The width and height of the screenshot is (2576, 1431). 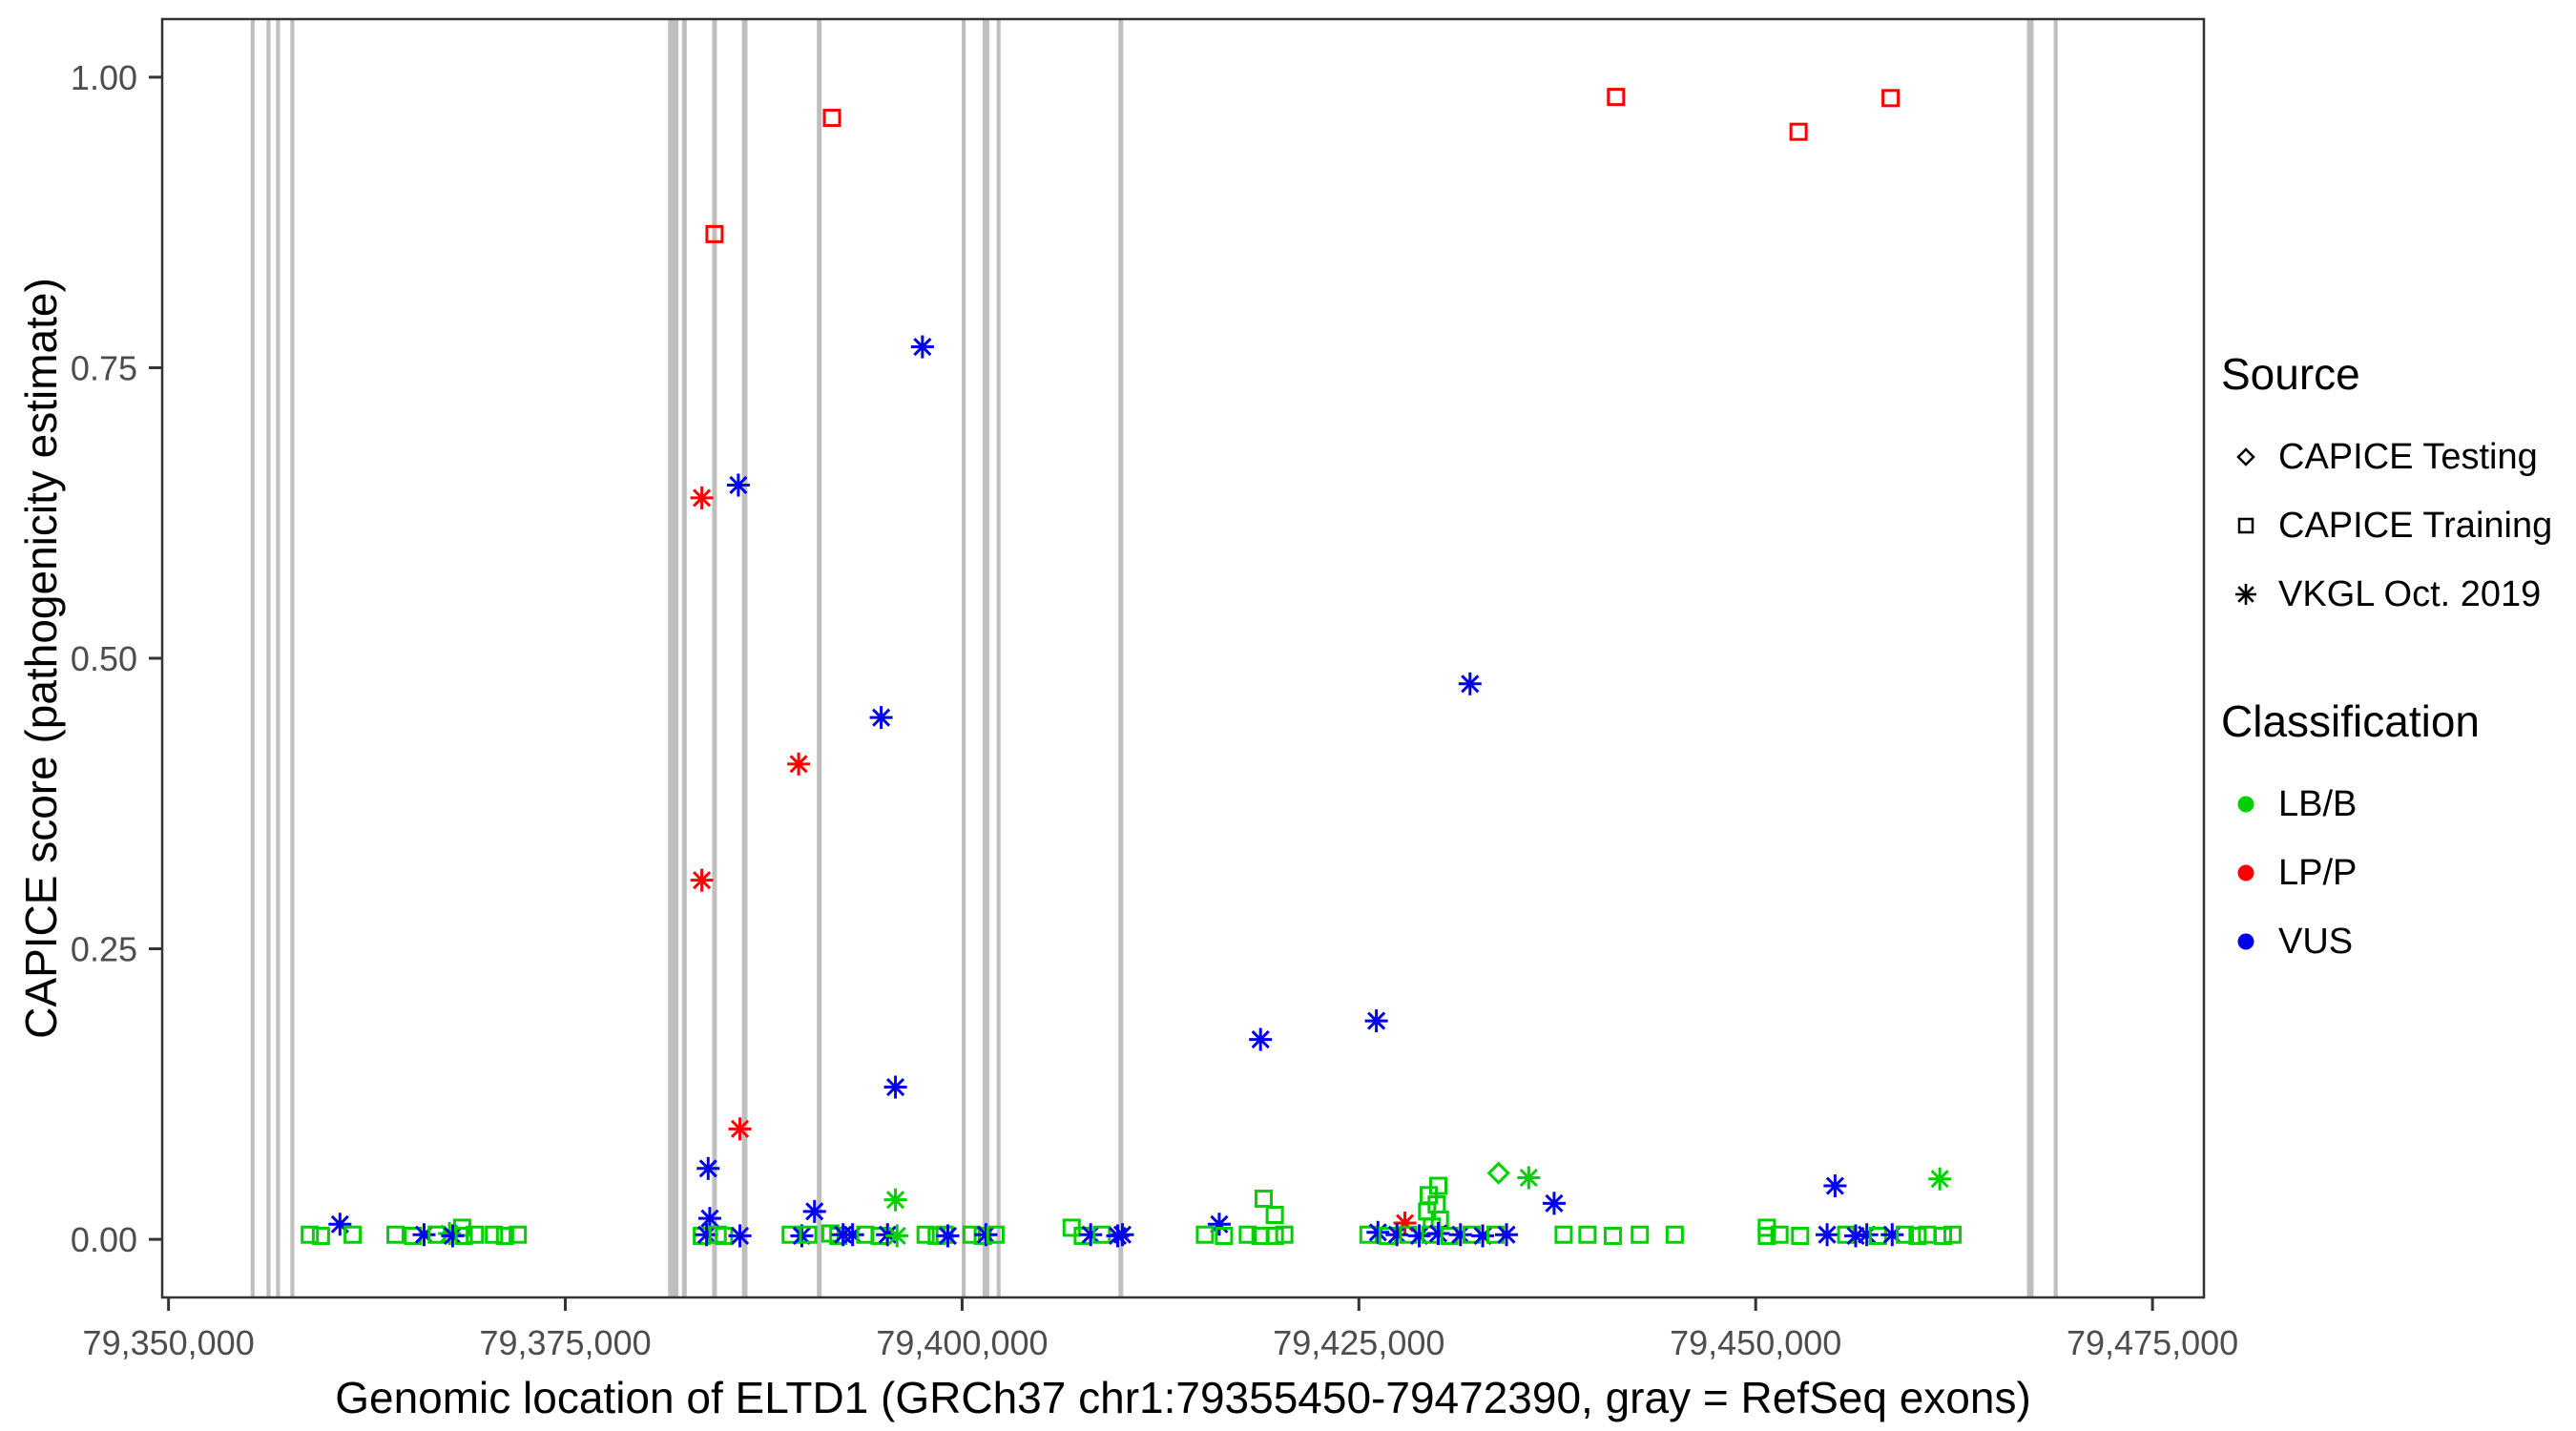 I want to click on legend-label: CAPICE Testing, so click(x=2408, y=456).